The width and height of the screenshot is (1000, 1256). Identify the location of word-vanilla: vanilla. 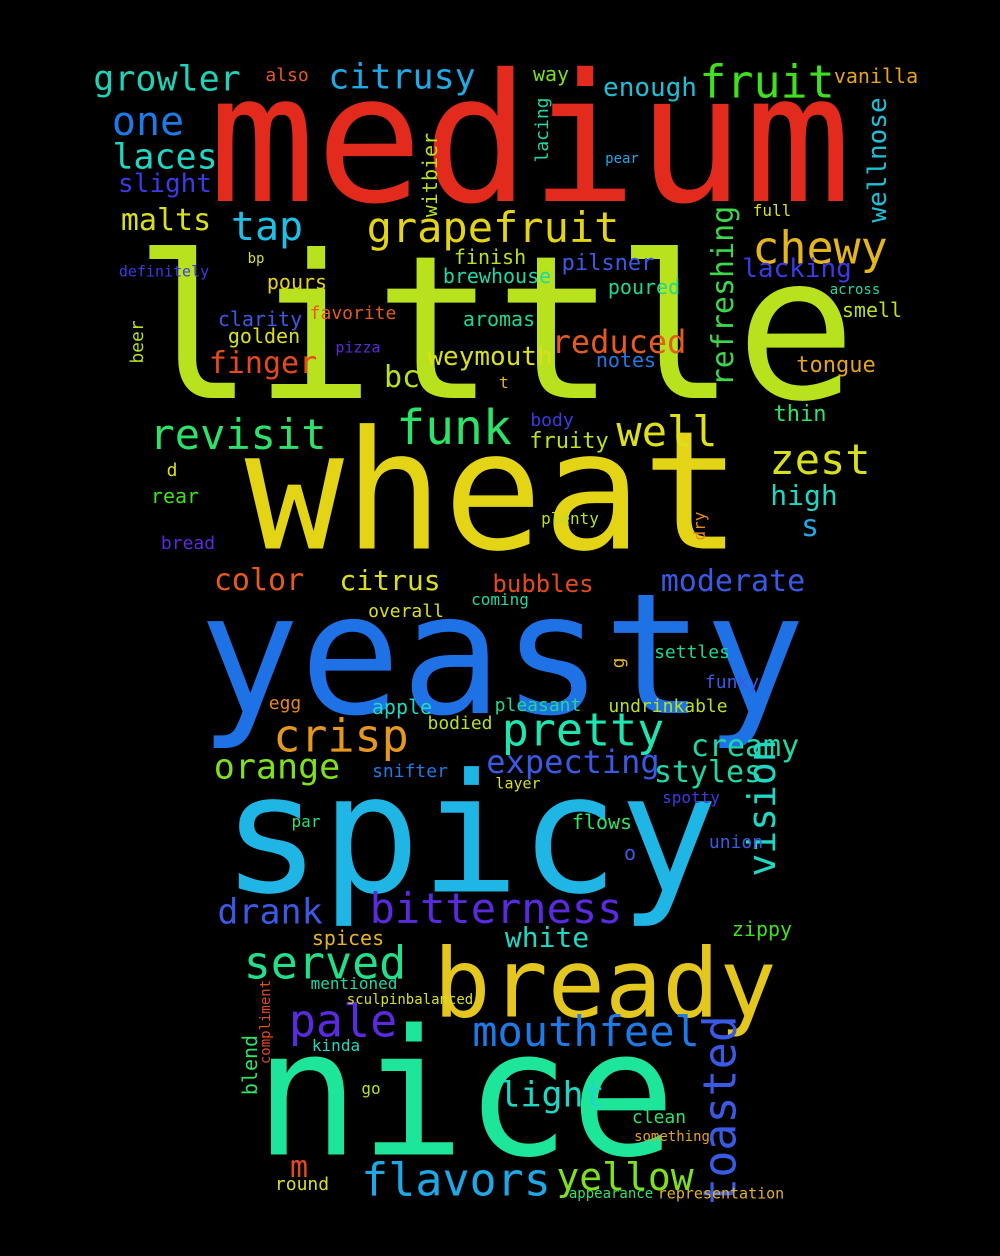
(876, 76).